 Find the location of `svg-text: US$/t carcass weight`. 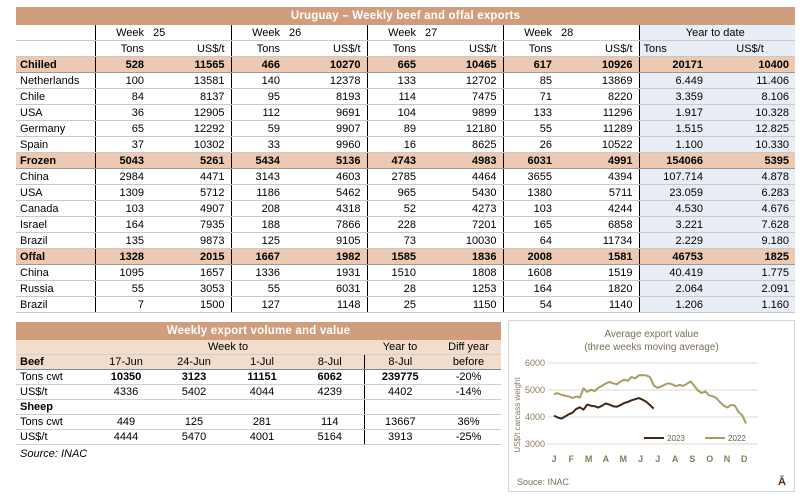

svg-text: US$/t carcass weight is located at coordinates (517, 415).